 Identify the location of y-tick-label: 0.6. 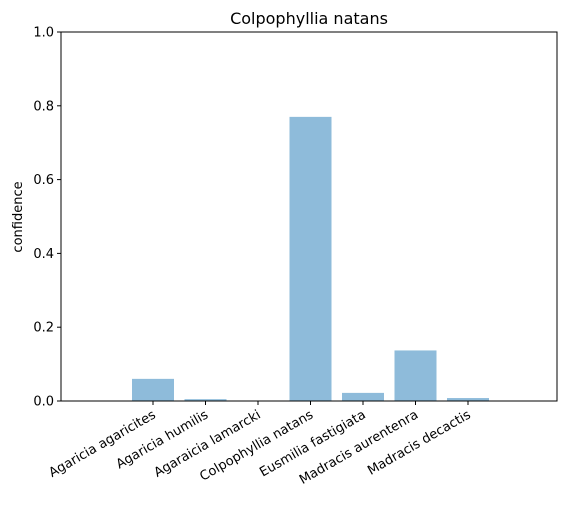
(43, 180).